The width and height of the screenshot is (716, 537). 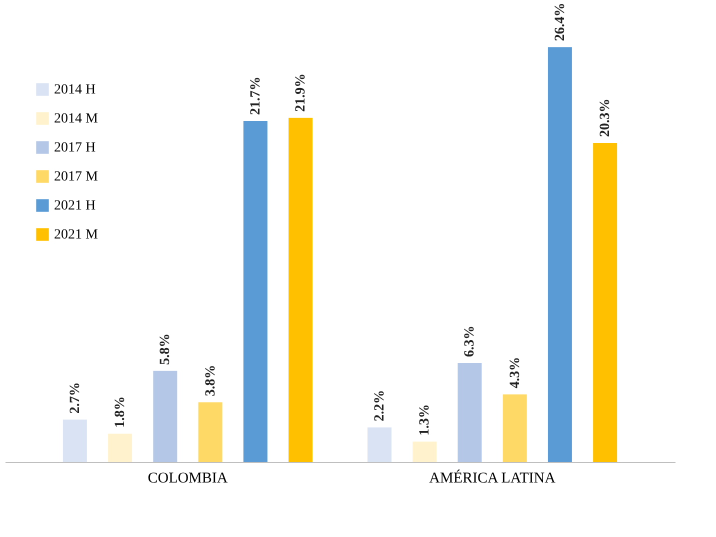 I want to click on data-label: 6.3%, so click(x=470, y=341).